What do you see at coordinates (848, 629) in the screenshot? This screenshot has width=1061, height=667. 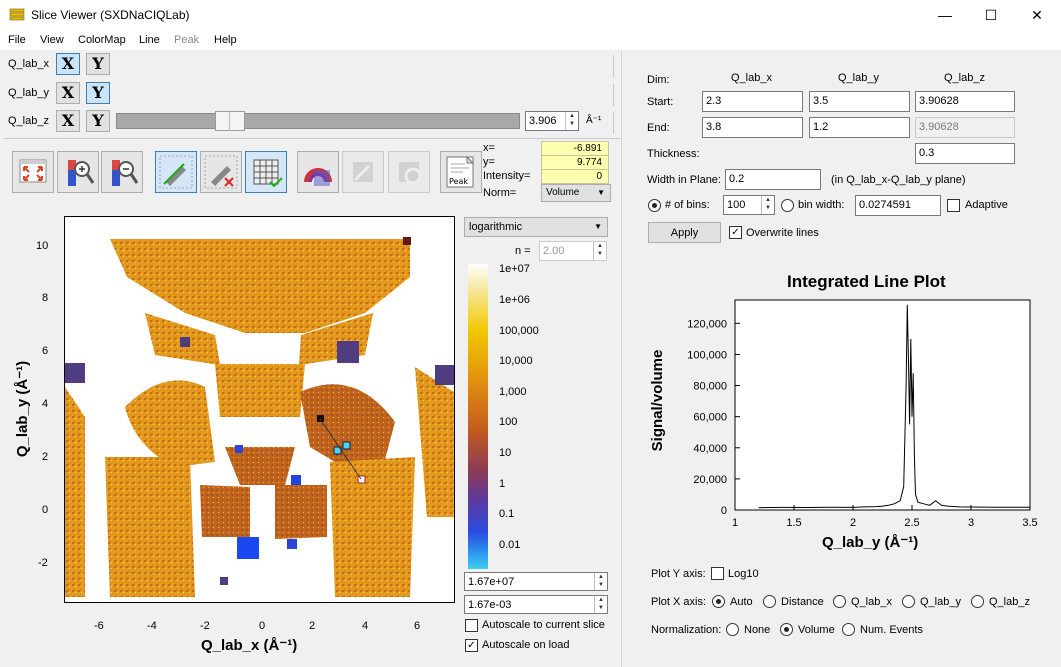 I see `norm-events-radio` at bounding box center [848, 629].